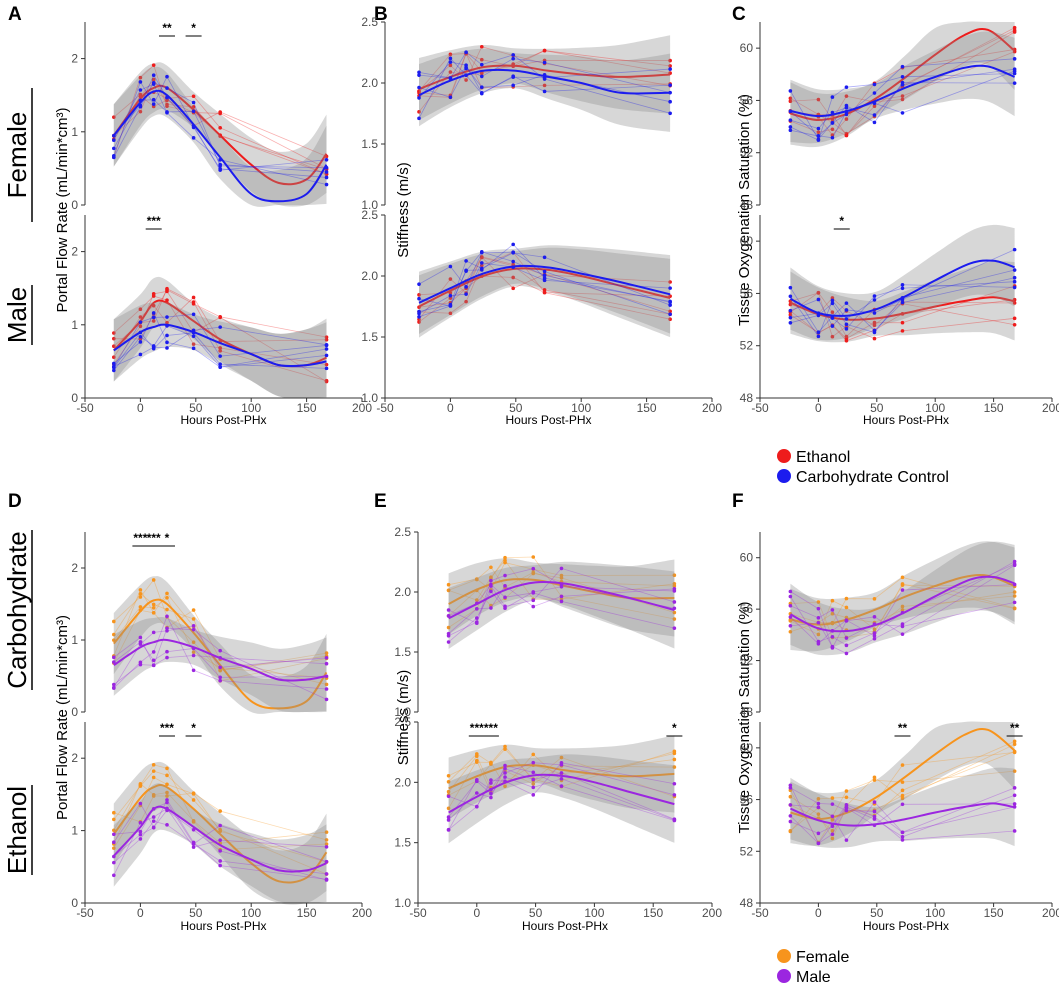 The height and width of the screenshot is (992, 1059). What do you see at coordinates (813, 977) in the screenshot?
I see `legend-label-male: Male` at bounding box center [813, 977].